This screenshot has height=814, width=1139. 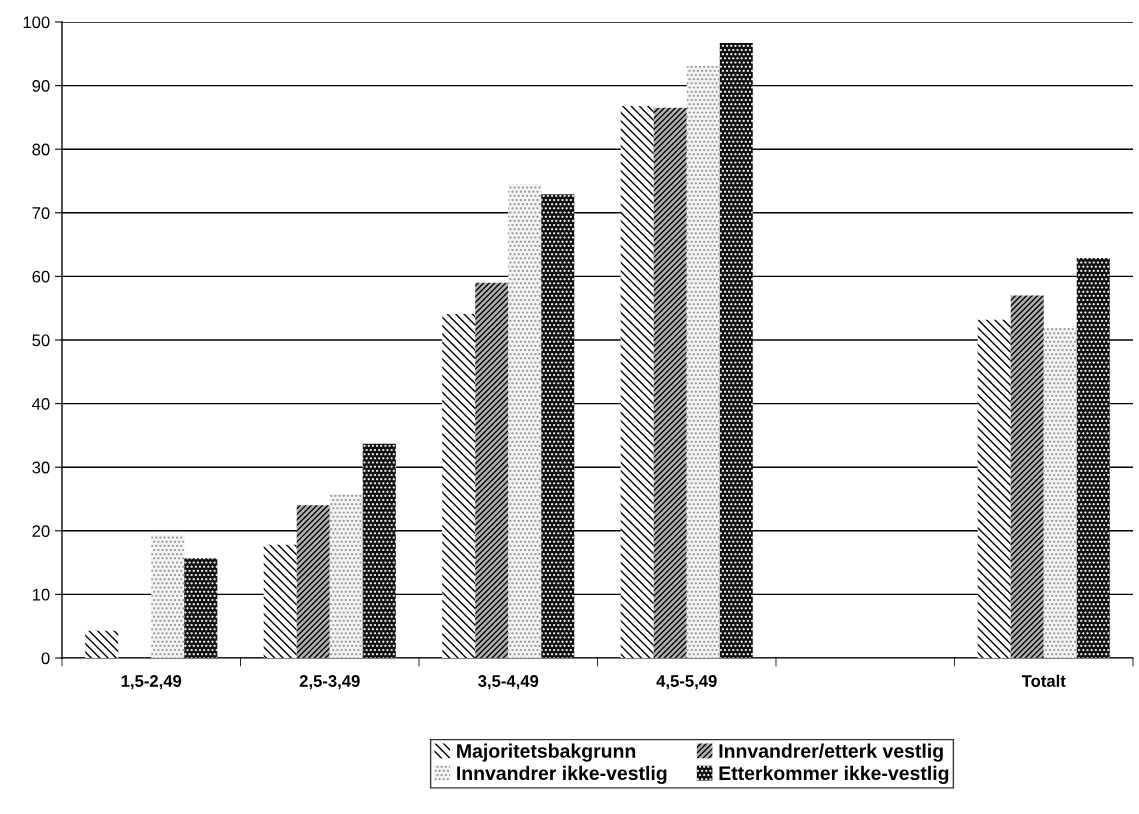 I want to click on y-tick-label: 10, so click(x=41, y=594).